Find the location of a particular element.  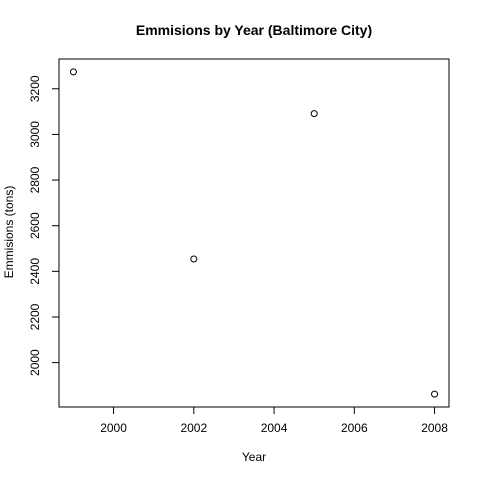

y-axis: 2000 2200 2400 2600 2800 3000 3200 is located at coordinates (43, 225).